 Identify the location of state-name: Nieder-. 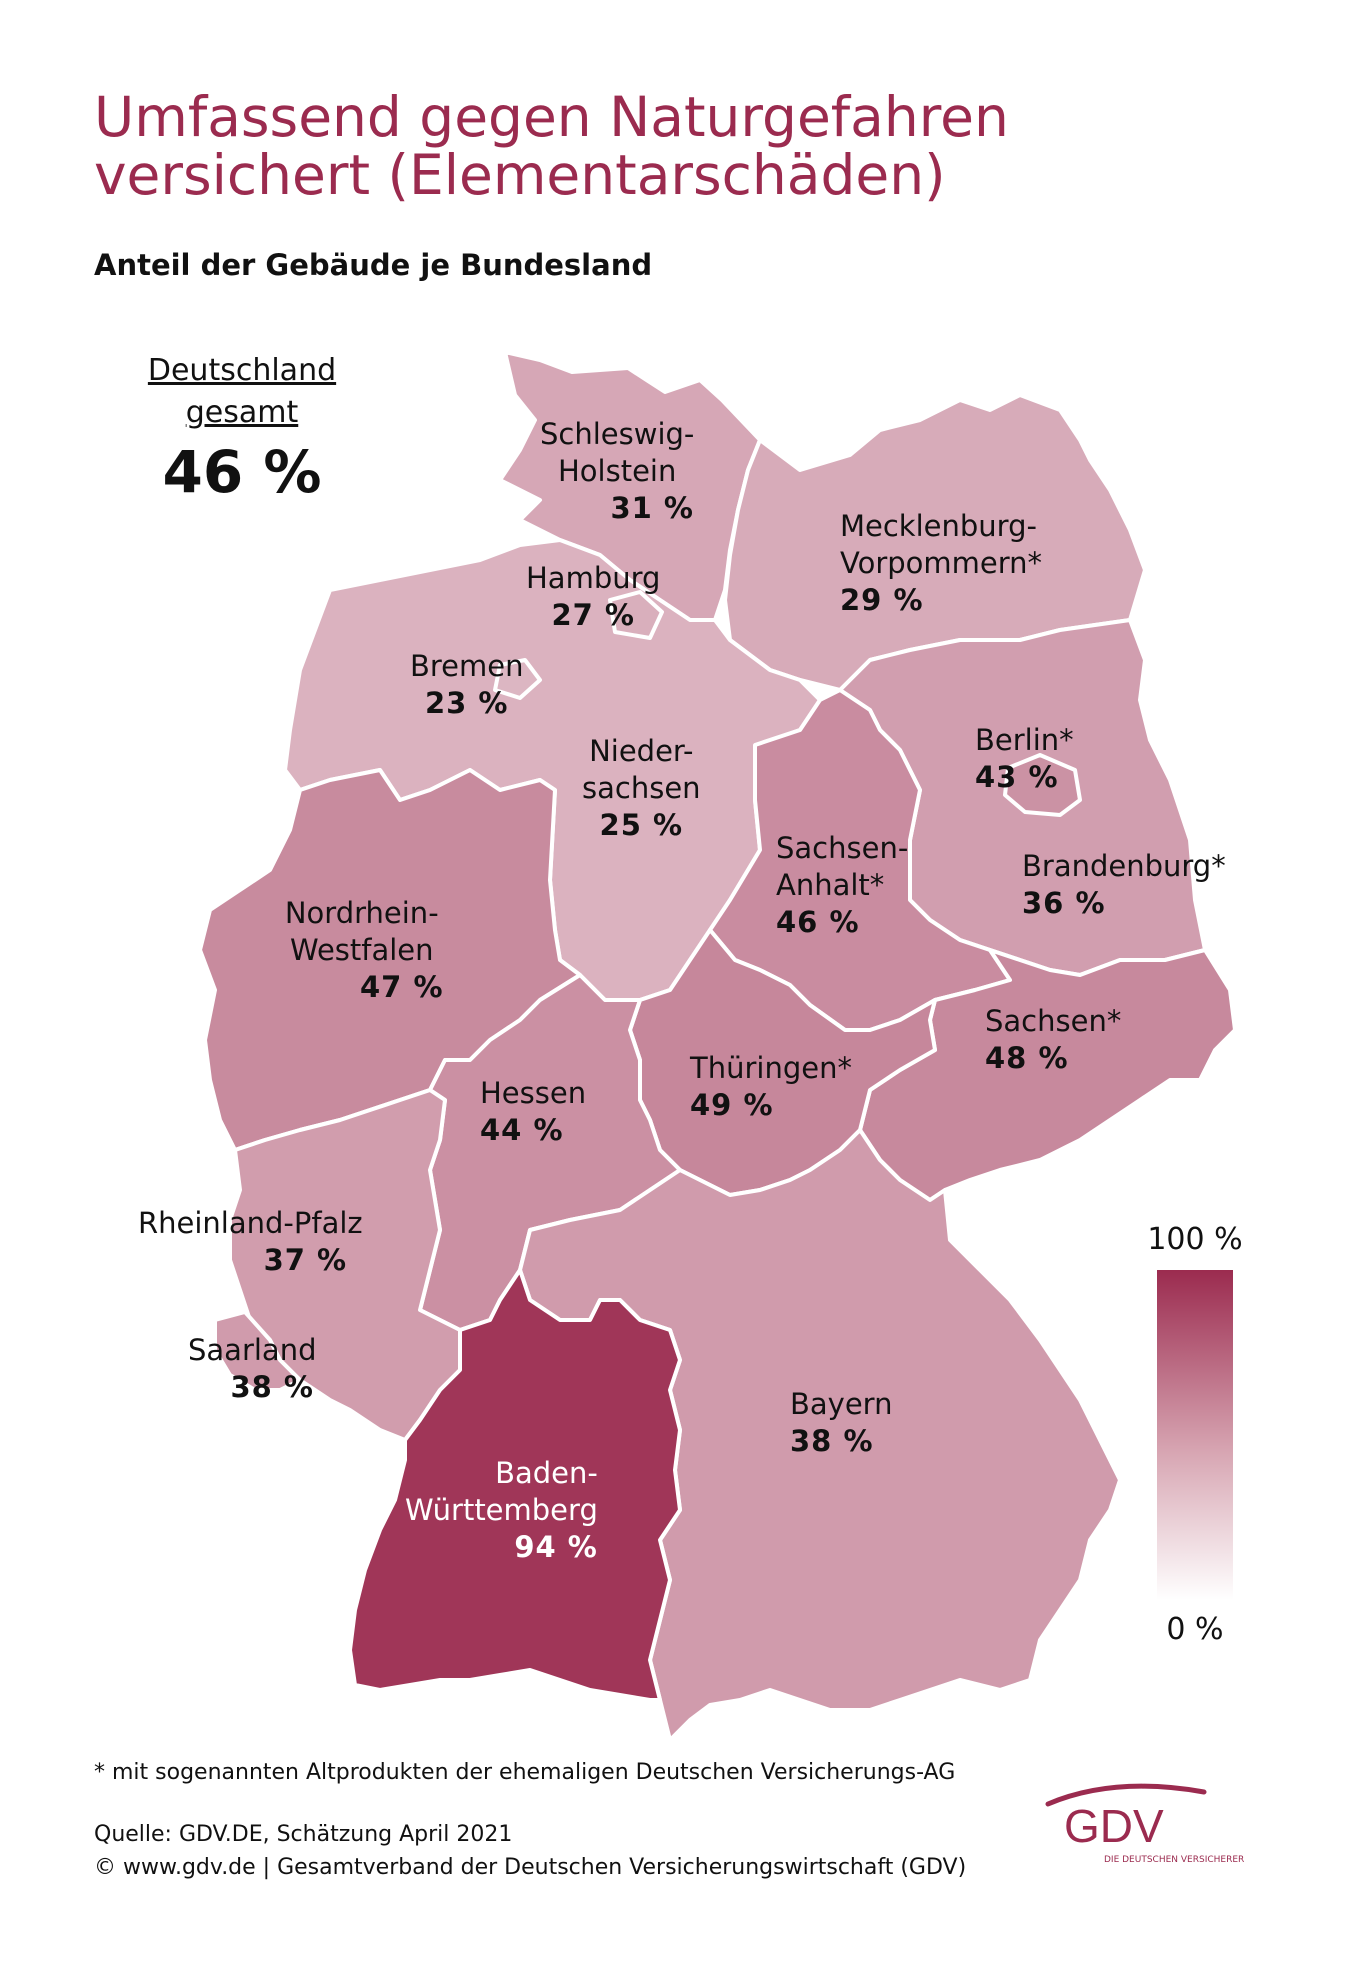
(641, 751).